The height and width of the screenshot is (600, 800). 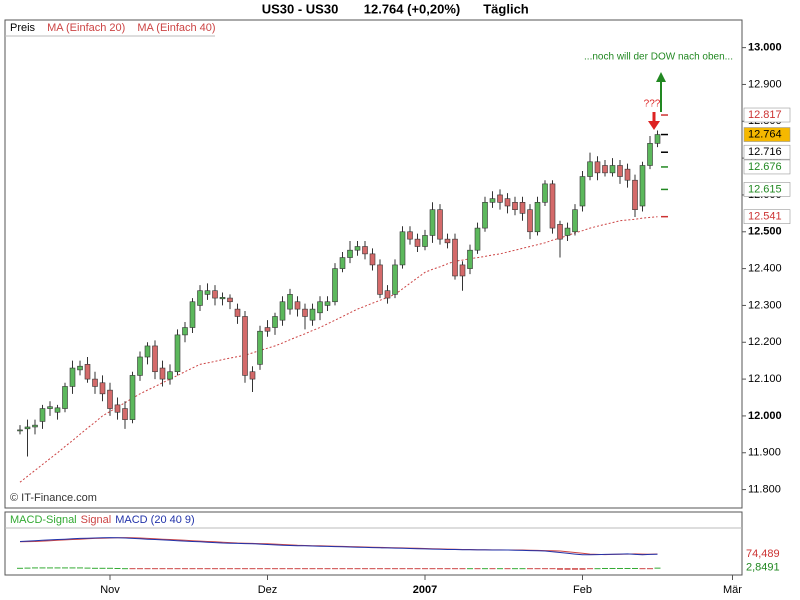 I want to click on macd-end-label: 74,489, so click(x=763, y=554).